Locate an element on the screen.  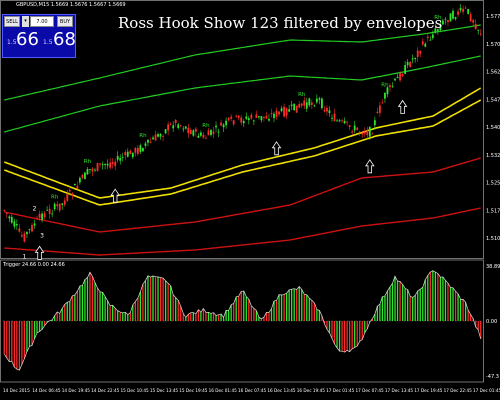
chart-title: Ross Hook Show 123 filtered by envelopes is located at coordinates (280, 23).